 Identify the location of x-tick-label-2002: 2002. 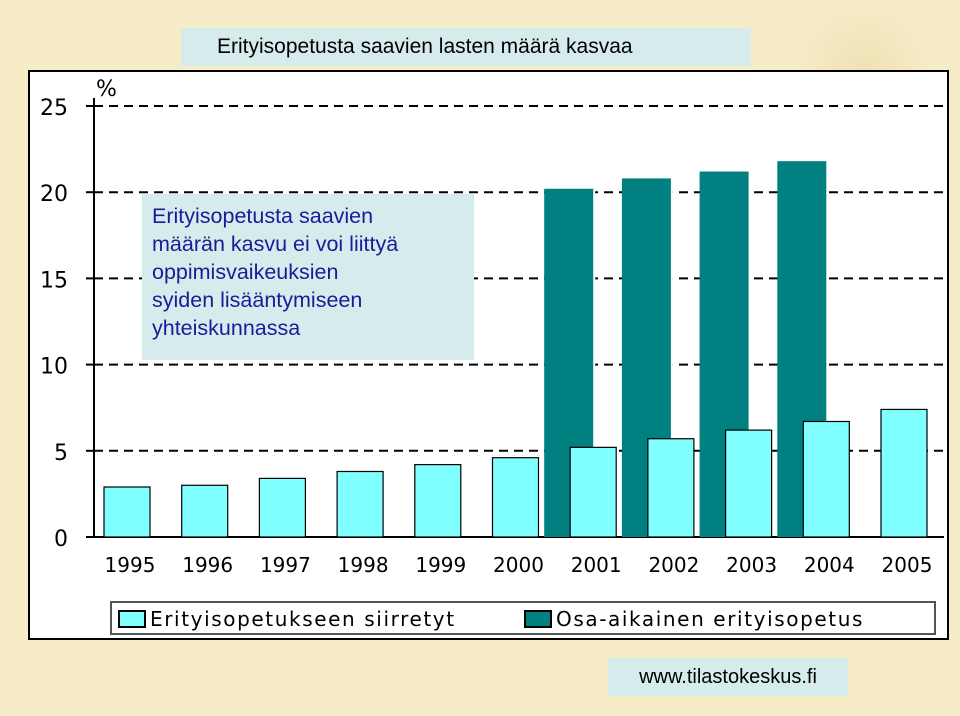
(673, 565).